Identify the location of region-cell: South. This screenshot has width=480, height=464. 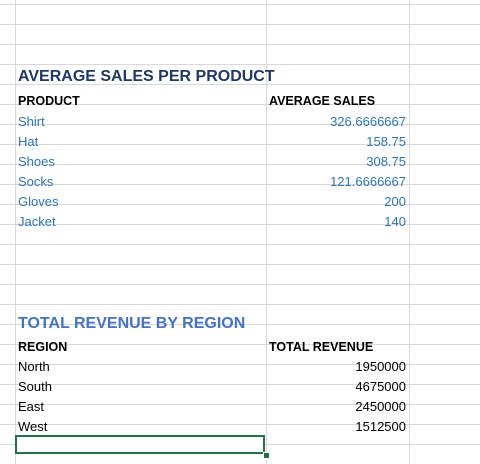
(35, 386).